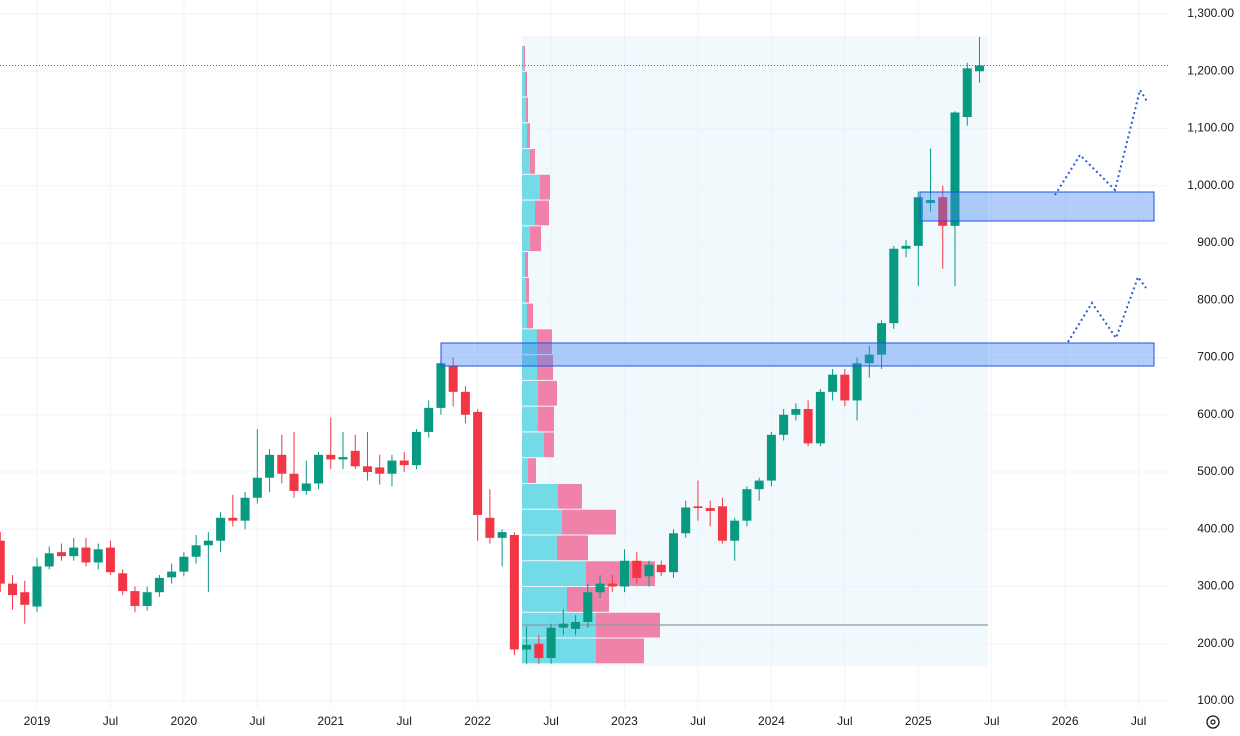 Image resolution: width=1240 pixels, height=736 pixels. I want to click on y-tick-label: 900.00, so click(1215, 242).